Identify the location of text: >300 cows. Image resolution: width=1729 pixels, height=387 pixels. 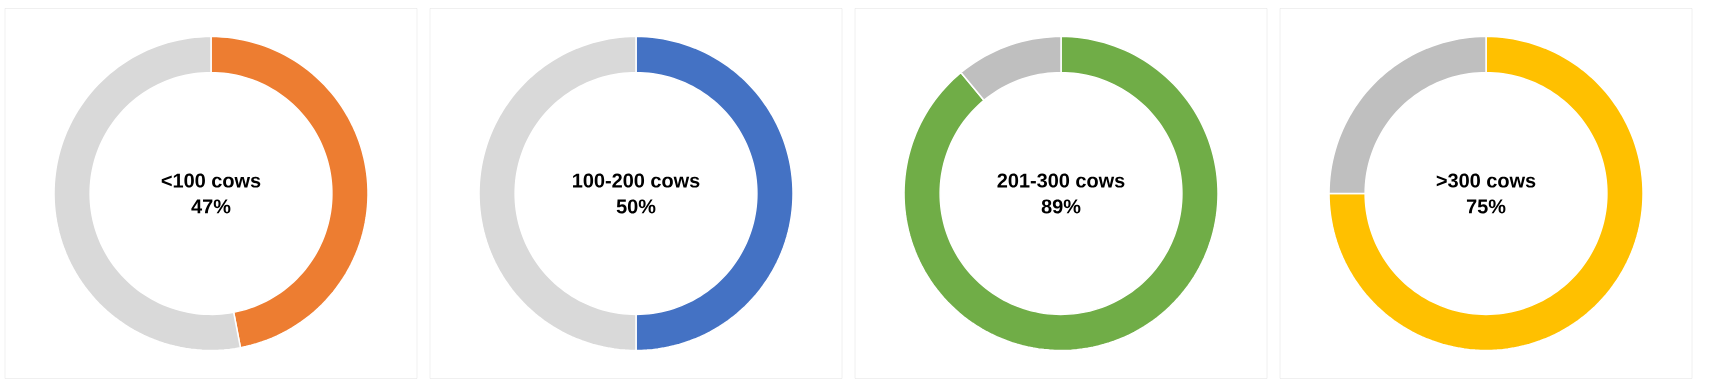
(1486, 180).